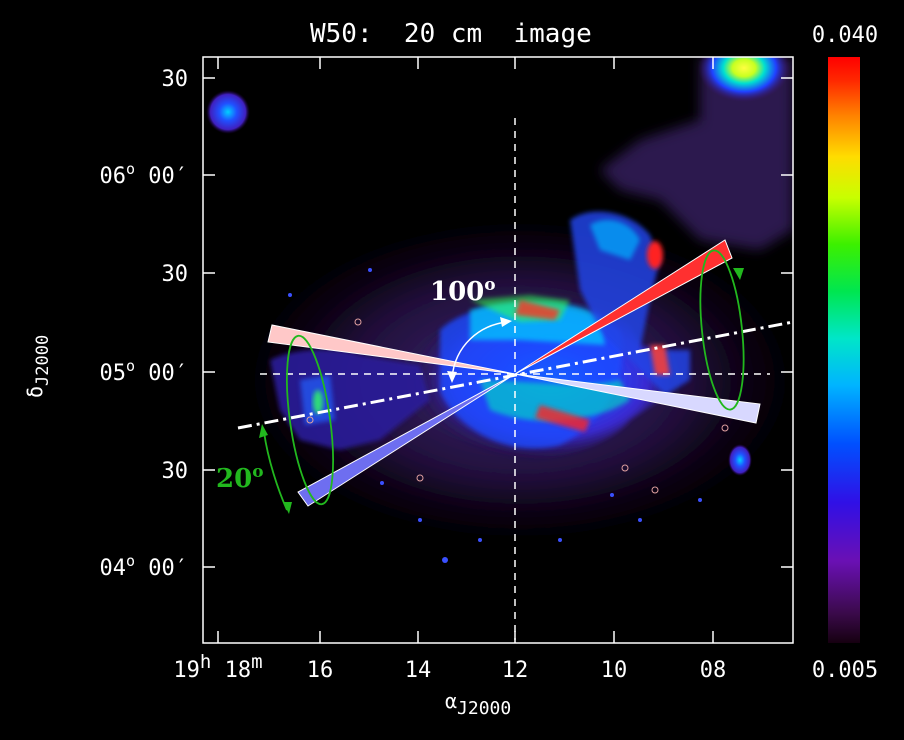  Describe the element at coordinates (296, 424) in the screenshot. I see `precession-ellipse-east` at that location.